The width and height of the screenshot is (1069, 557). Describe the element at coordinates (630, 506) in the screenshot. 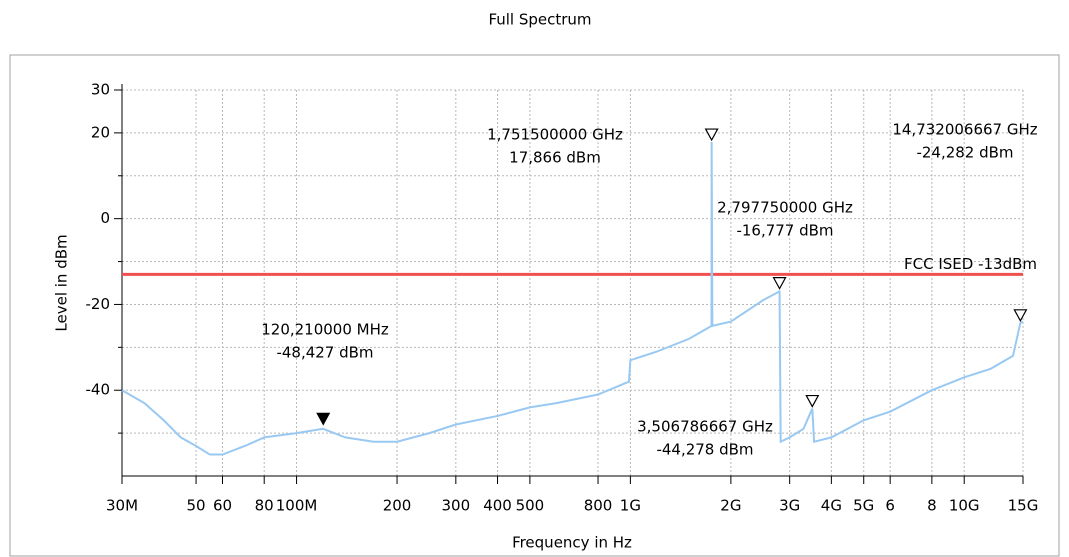

I see `x-tick-label: 1G` at that location.